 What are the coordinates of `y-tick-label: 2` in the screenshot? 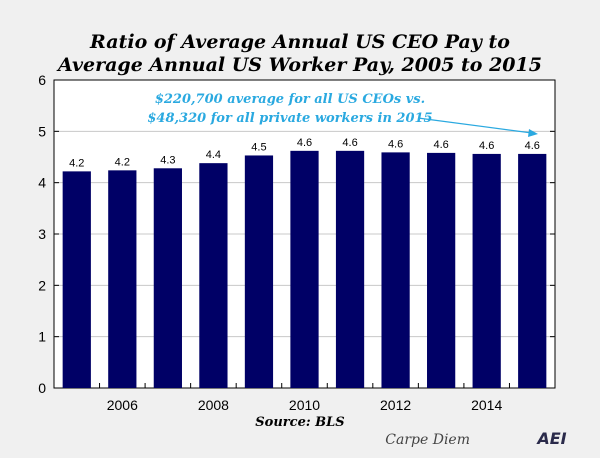 It's located at (42, 285).